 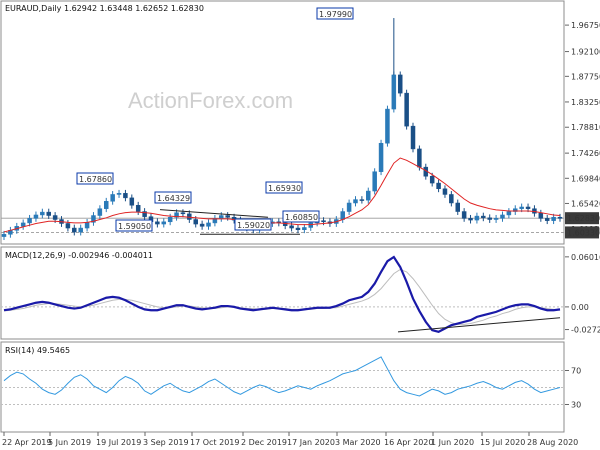 What do you see at coordinates (408, 442) in the screenshot?
I see `x-tick-label: 16 Apr 2020` at bounding box center [408, 442].